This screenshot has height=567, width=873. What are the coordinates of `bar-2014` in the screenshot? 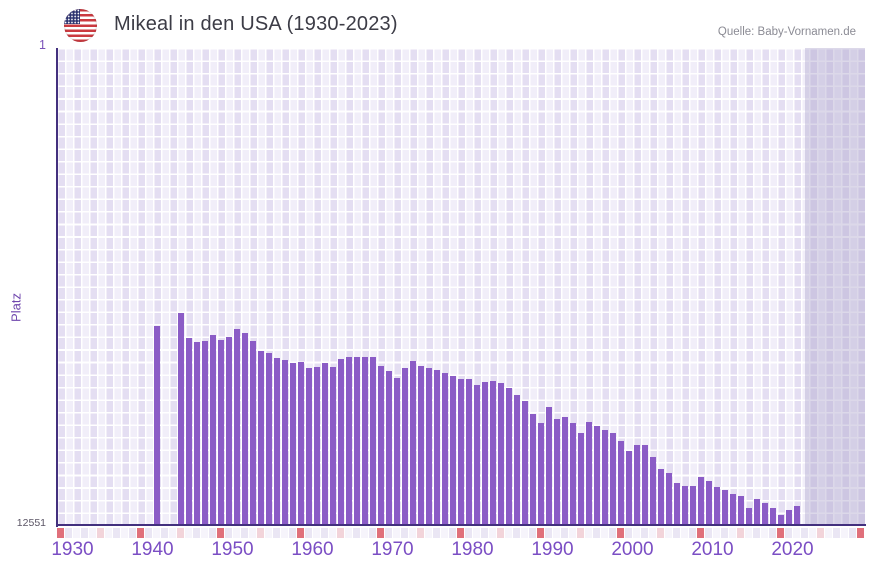 It's located at (741, 510).